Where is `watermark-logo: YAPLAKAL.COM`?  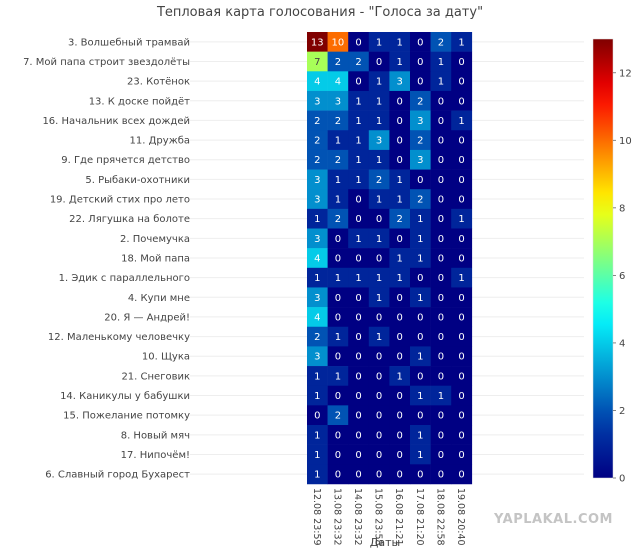 watermark-logo: YAPLAKAL.COM is located at coordinates (553, 519).